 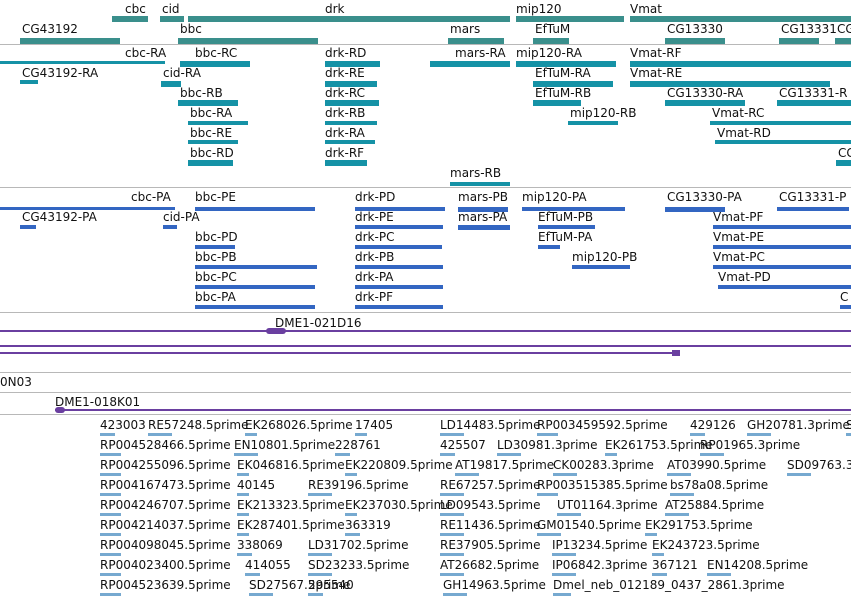 I want to click on est-295540-glyph, so click(x=315, y=594).